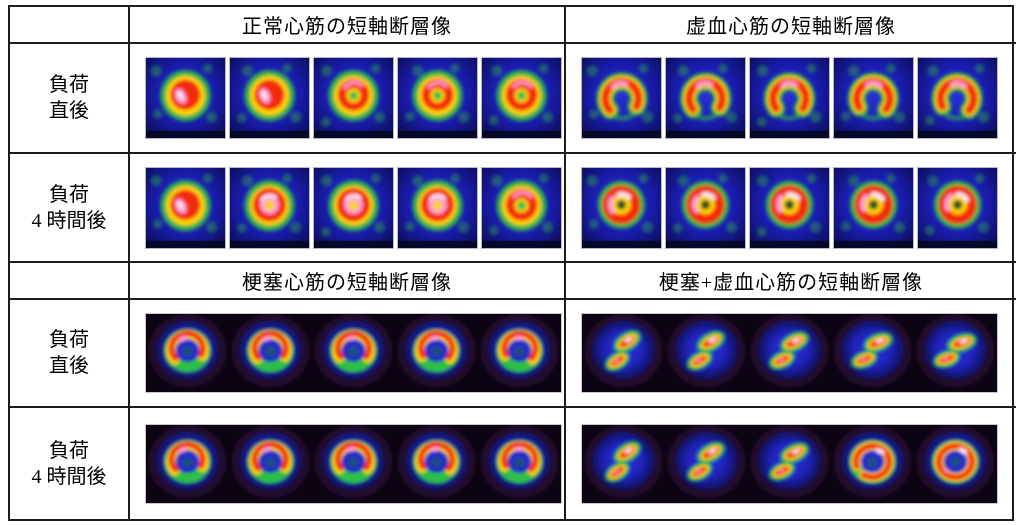 The width and height of the screenshot is (1022, 525). I want to click on cell-infarct-4h, so click(348, 463).